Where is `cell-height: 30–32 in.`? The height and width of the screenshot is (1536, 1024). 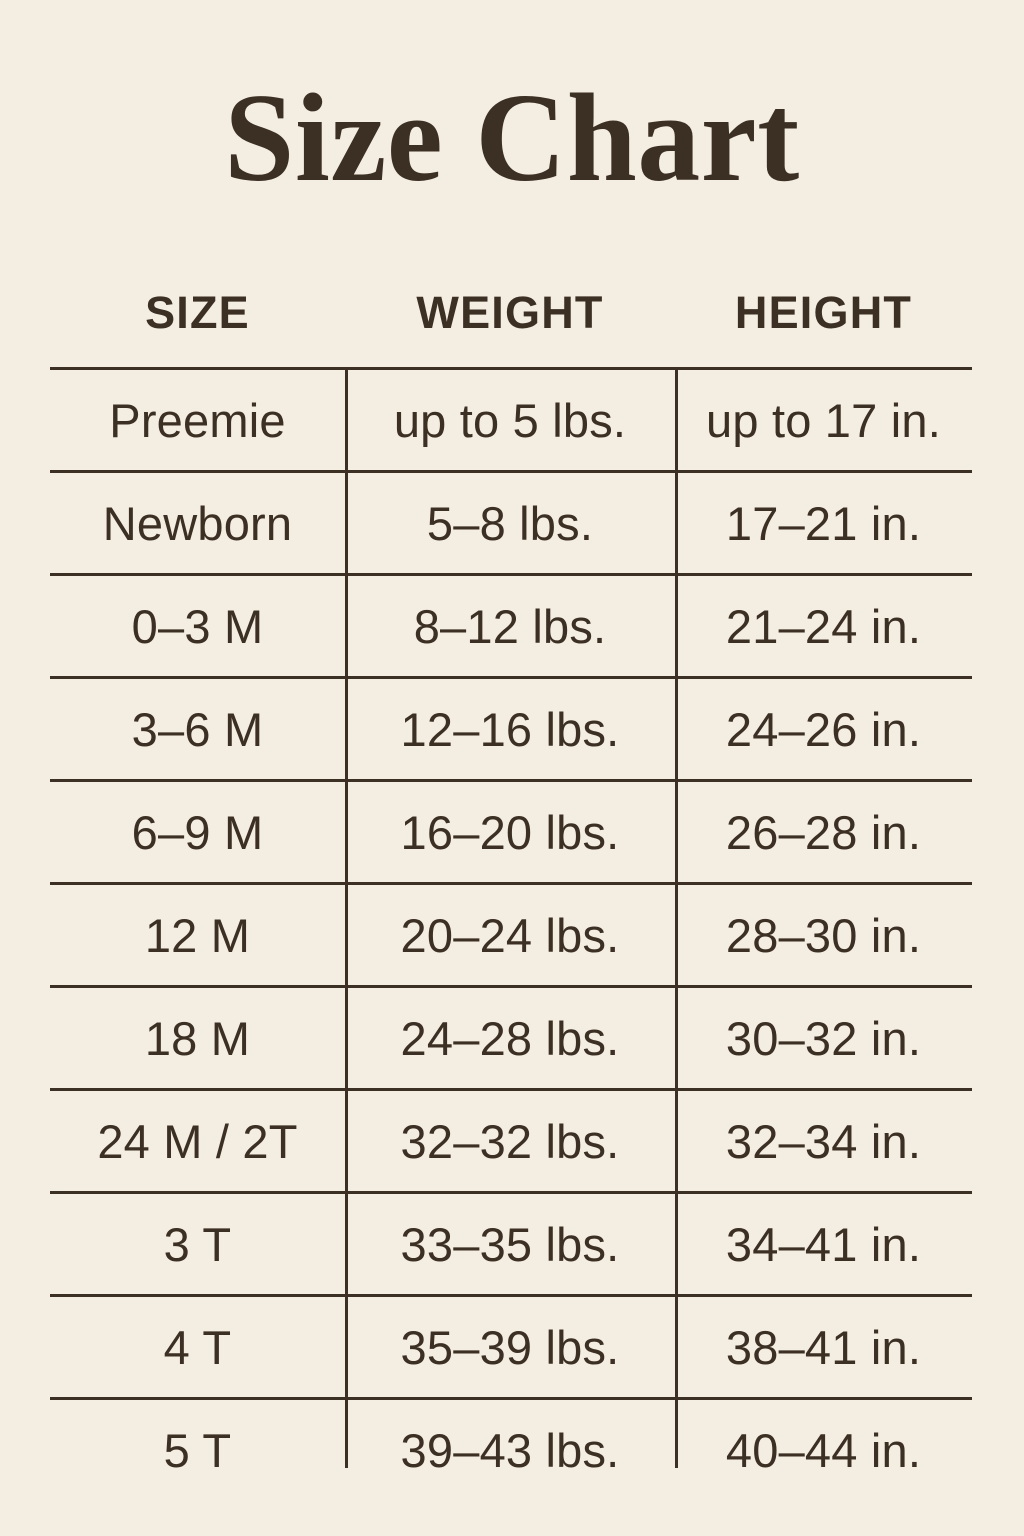
cell-height: 30–32 in. is located at coordinates (823, 1038).